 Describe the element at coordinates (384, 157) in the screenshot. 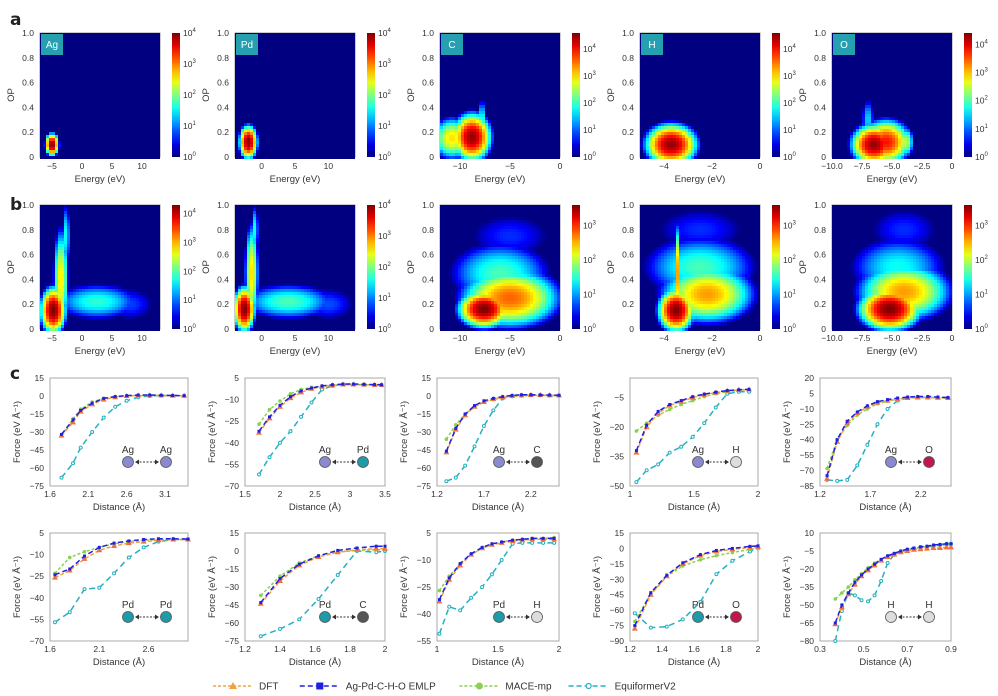

I see `colorbar-tick-label: 100` at that location.